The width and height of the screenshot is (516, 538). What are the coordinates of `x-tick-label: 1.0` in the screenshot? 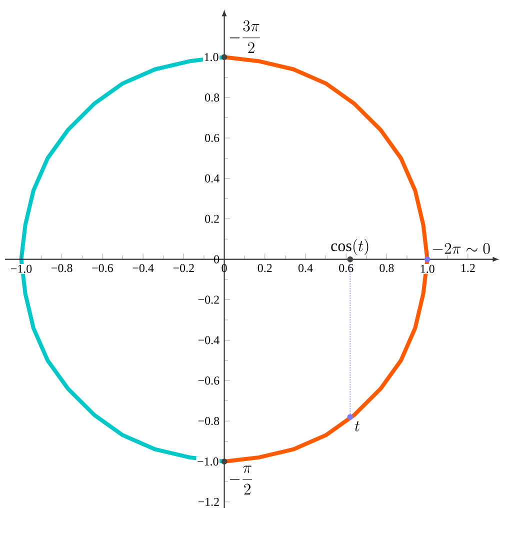 It's located at (427, 268).